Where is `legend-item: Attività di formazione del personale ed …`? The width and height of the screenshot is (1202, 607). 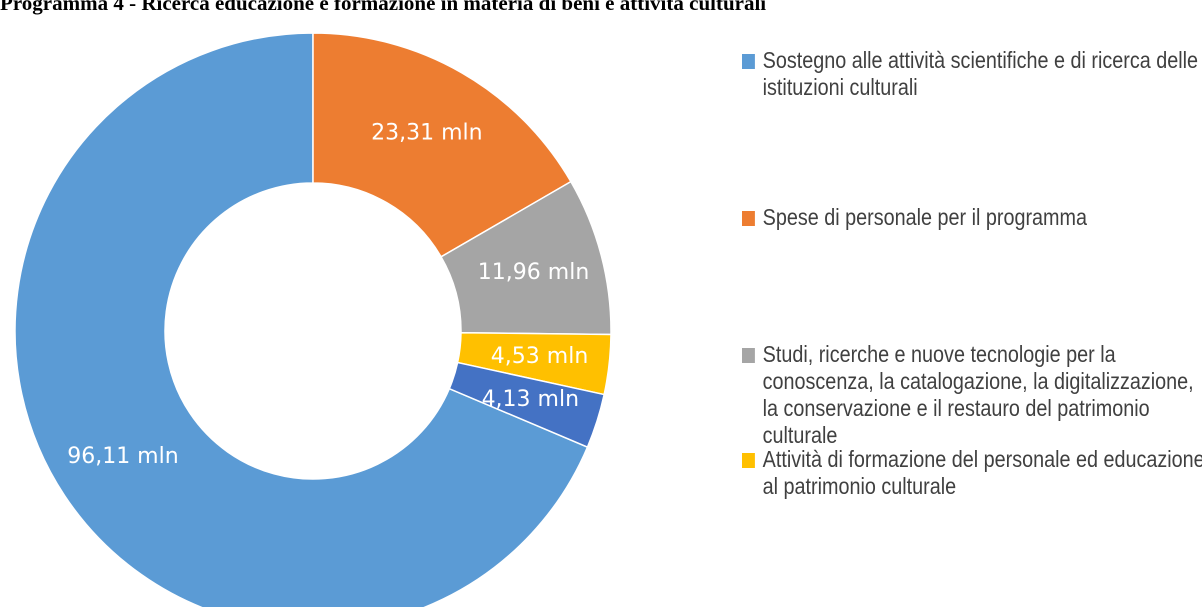
legend-item: Attività di formazione del personale ed … is located at coordinates (972, 473).